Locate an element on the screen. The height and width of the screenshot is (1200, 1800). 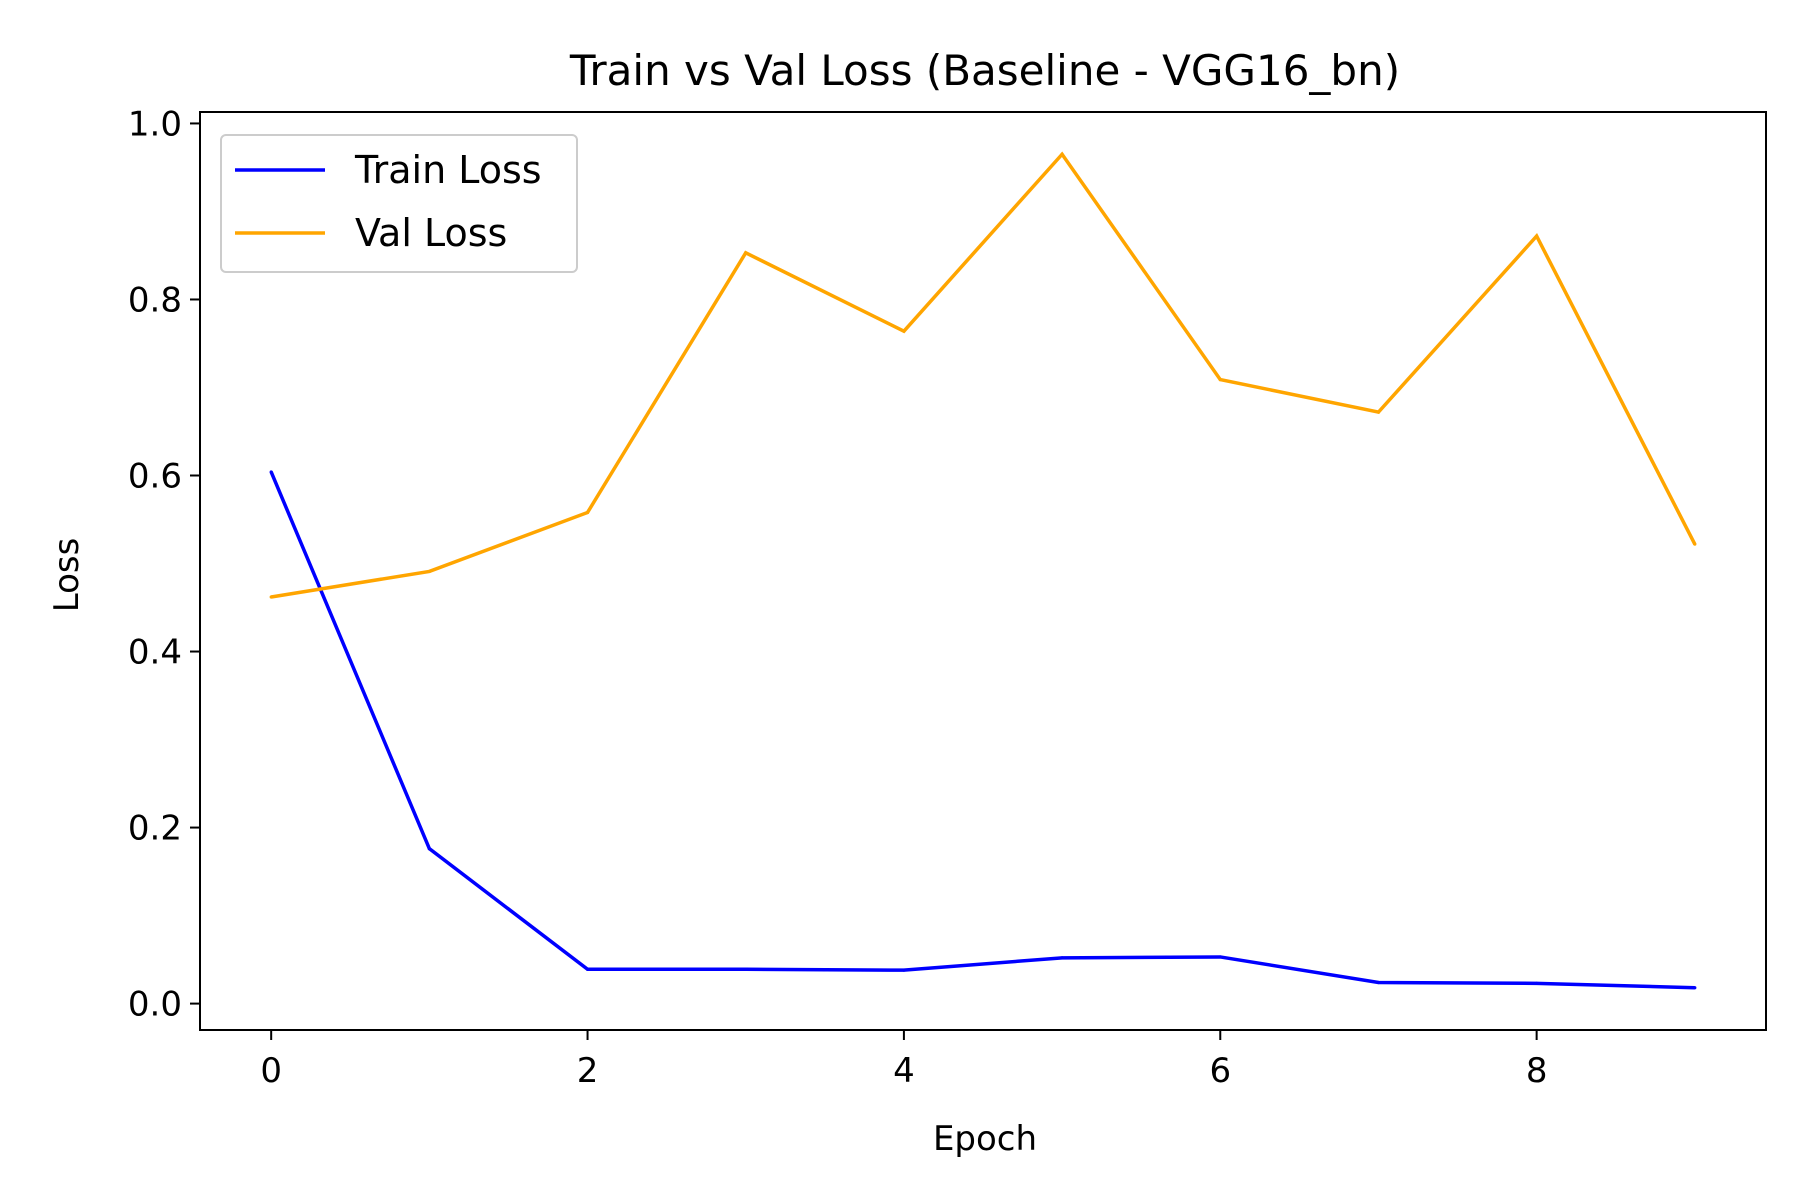
y-tick-label: 1.0 is located at coordinates (155, 124).